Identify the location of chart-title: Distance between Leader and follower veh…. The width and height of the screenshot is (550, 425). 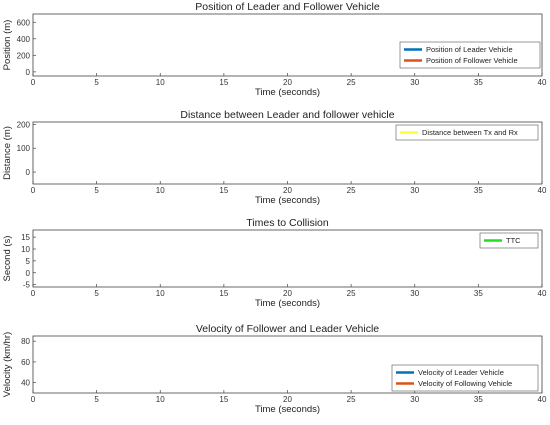
(287, 115).